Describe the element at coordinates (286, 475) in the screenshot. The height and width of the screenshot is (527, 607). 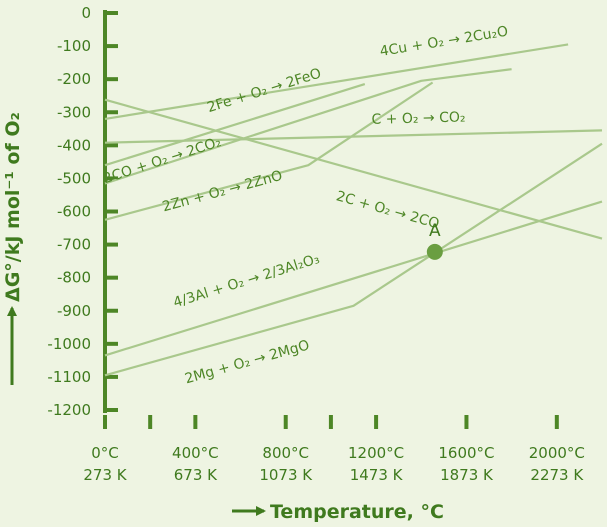
I see `x-tick-label-kelvin: 1073 K` at that location.